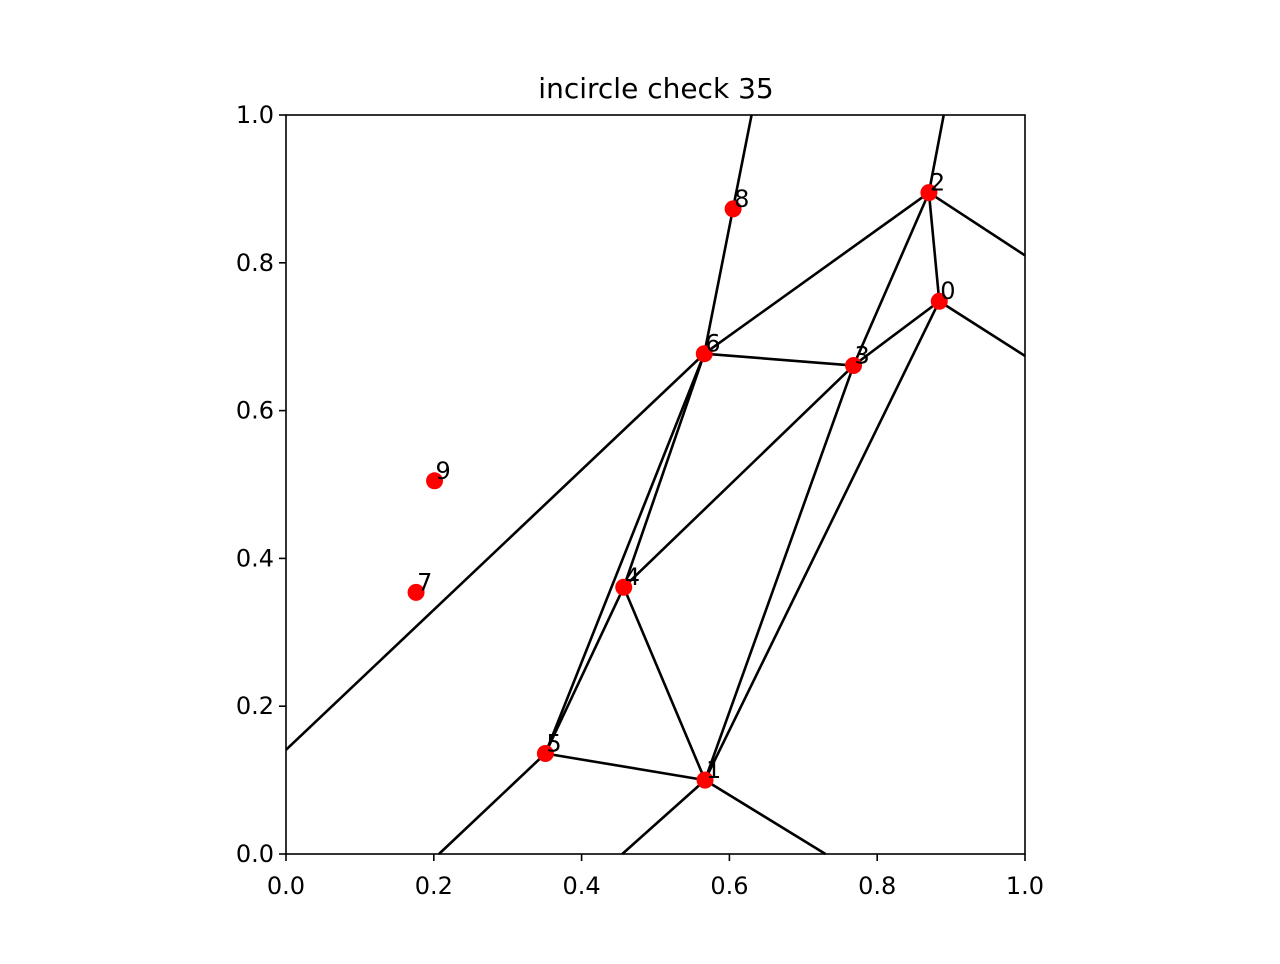 The height and width of the screenshot is (964, 1280). I want to click on y-tick-label: 0.8, so click(255, 263).